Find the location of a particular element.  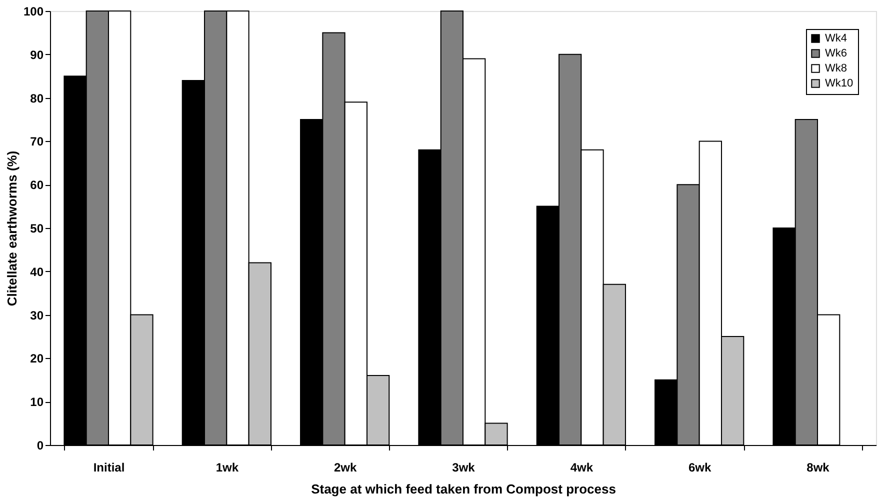

legend-label: Wk6 is located at coordinates (836, 54).